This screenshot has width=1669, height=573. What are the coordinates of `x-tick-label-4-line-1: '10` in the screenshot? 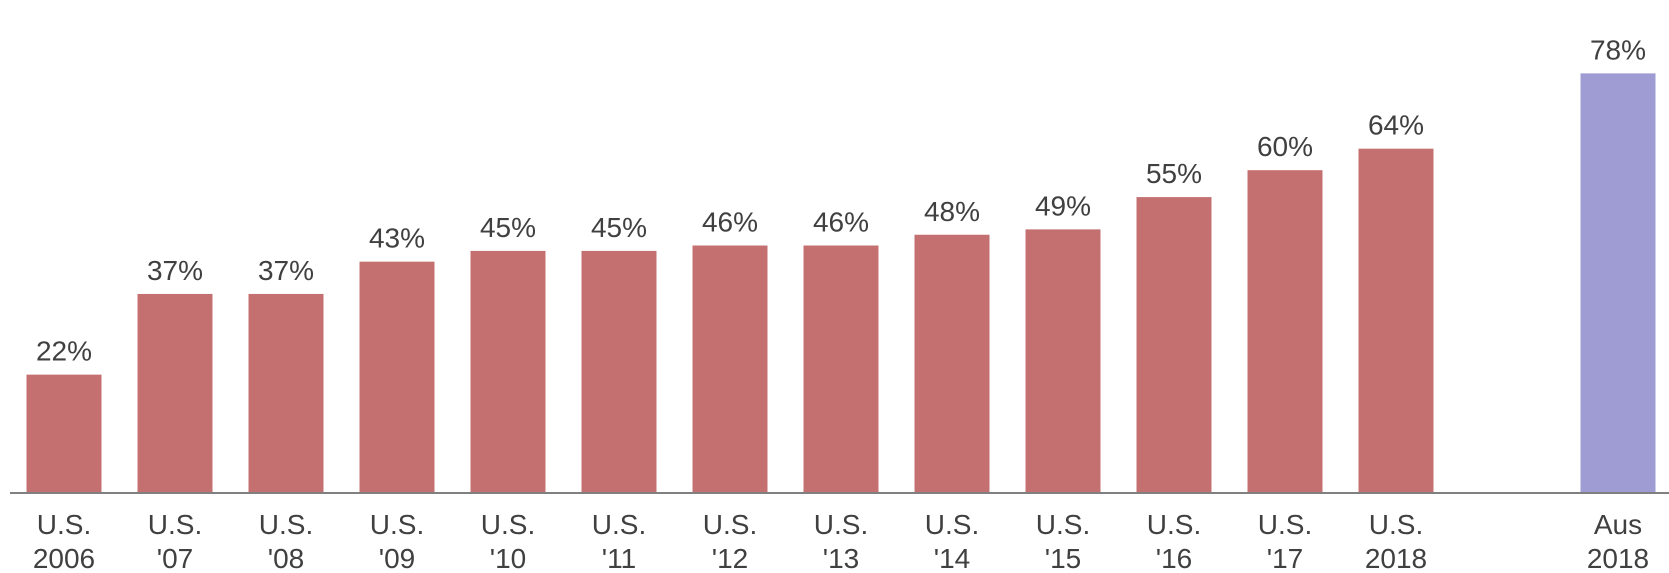 It's located at (508, 558).